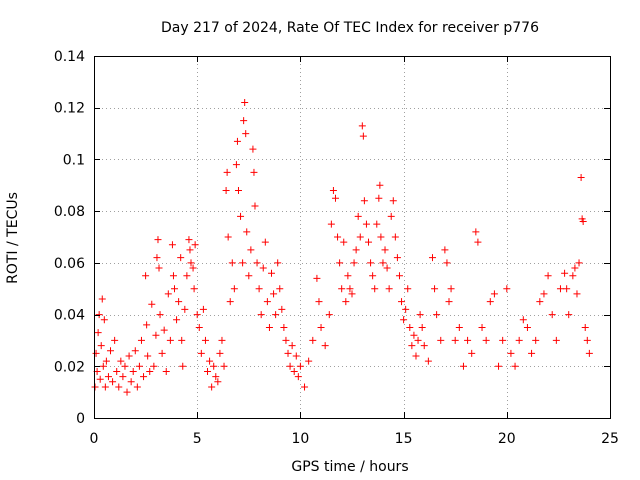 Image resolution: width=640 pixels, height=480 pixels. I want to click on y-tick-label: 0.02, so click(69, 367).